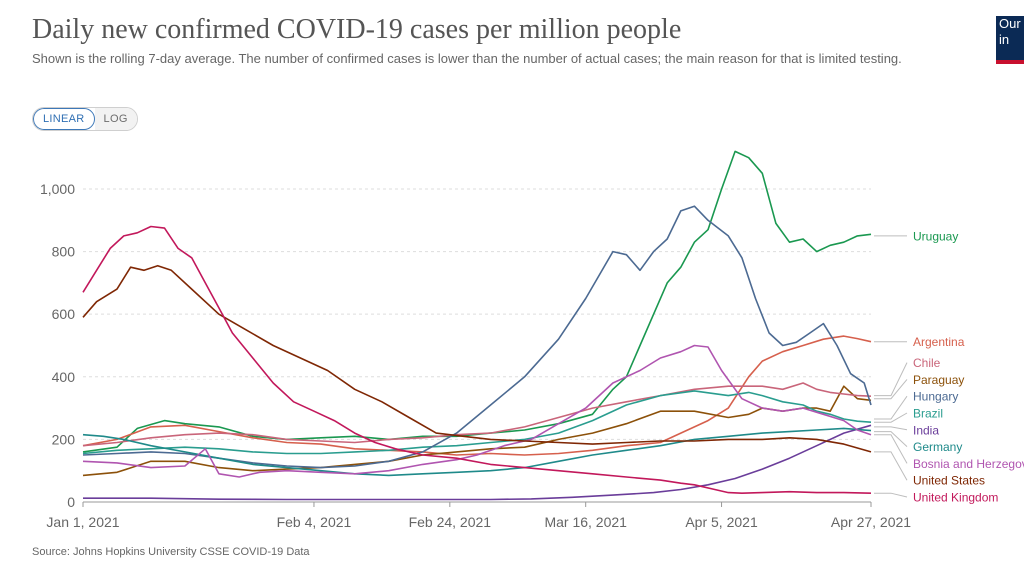  What do you see at coordinates (955, 498) in the screenshot?
I see `legend-label: United Kingdom` at bounding box center [955, 498].